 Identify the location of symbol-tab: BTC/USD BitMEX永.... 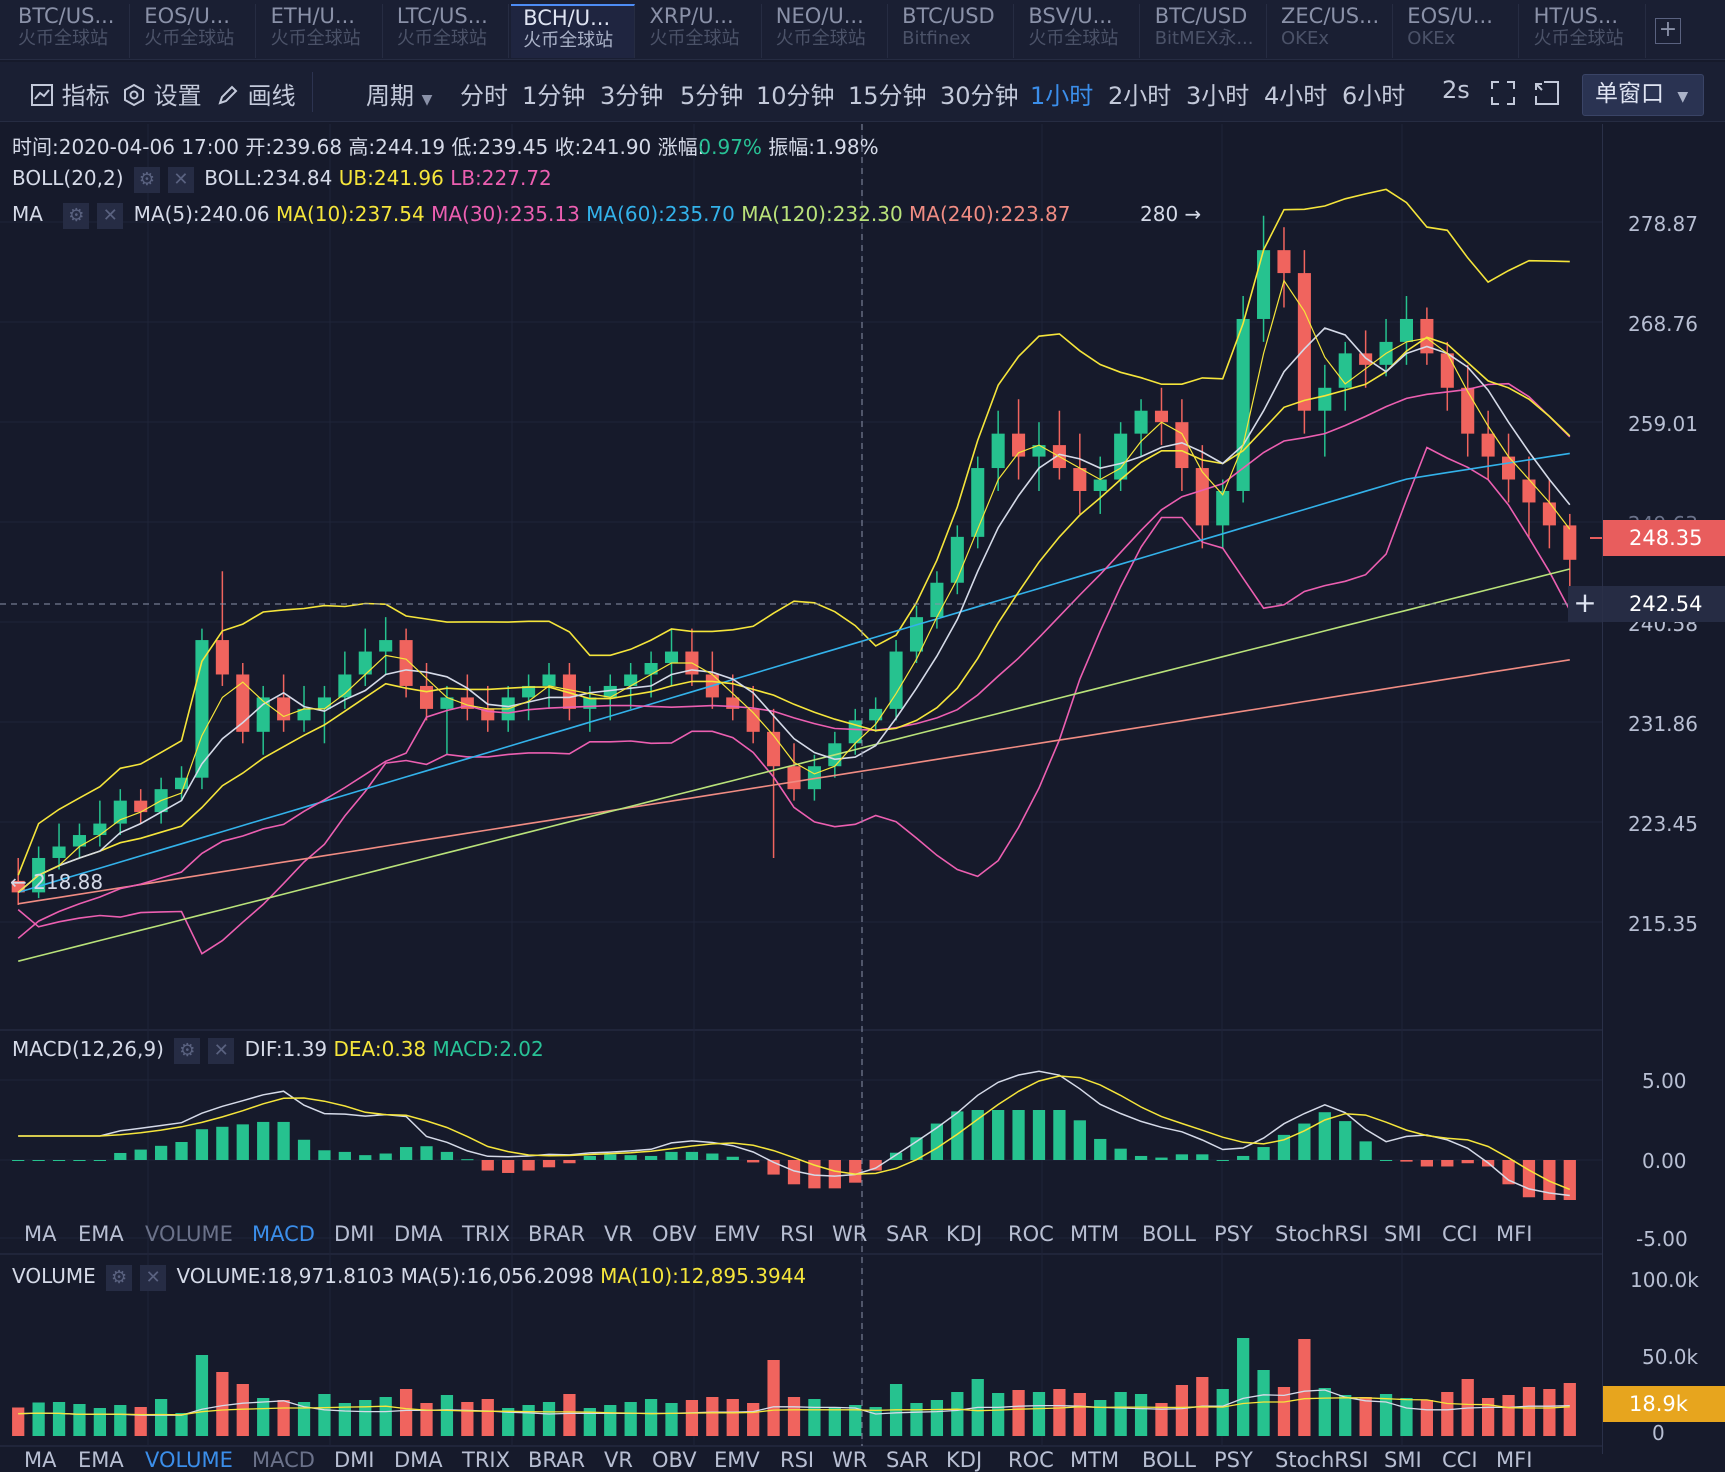
(1205, 31).